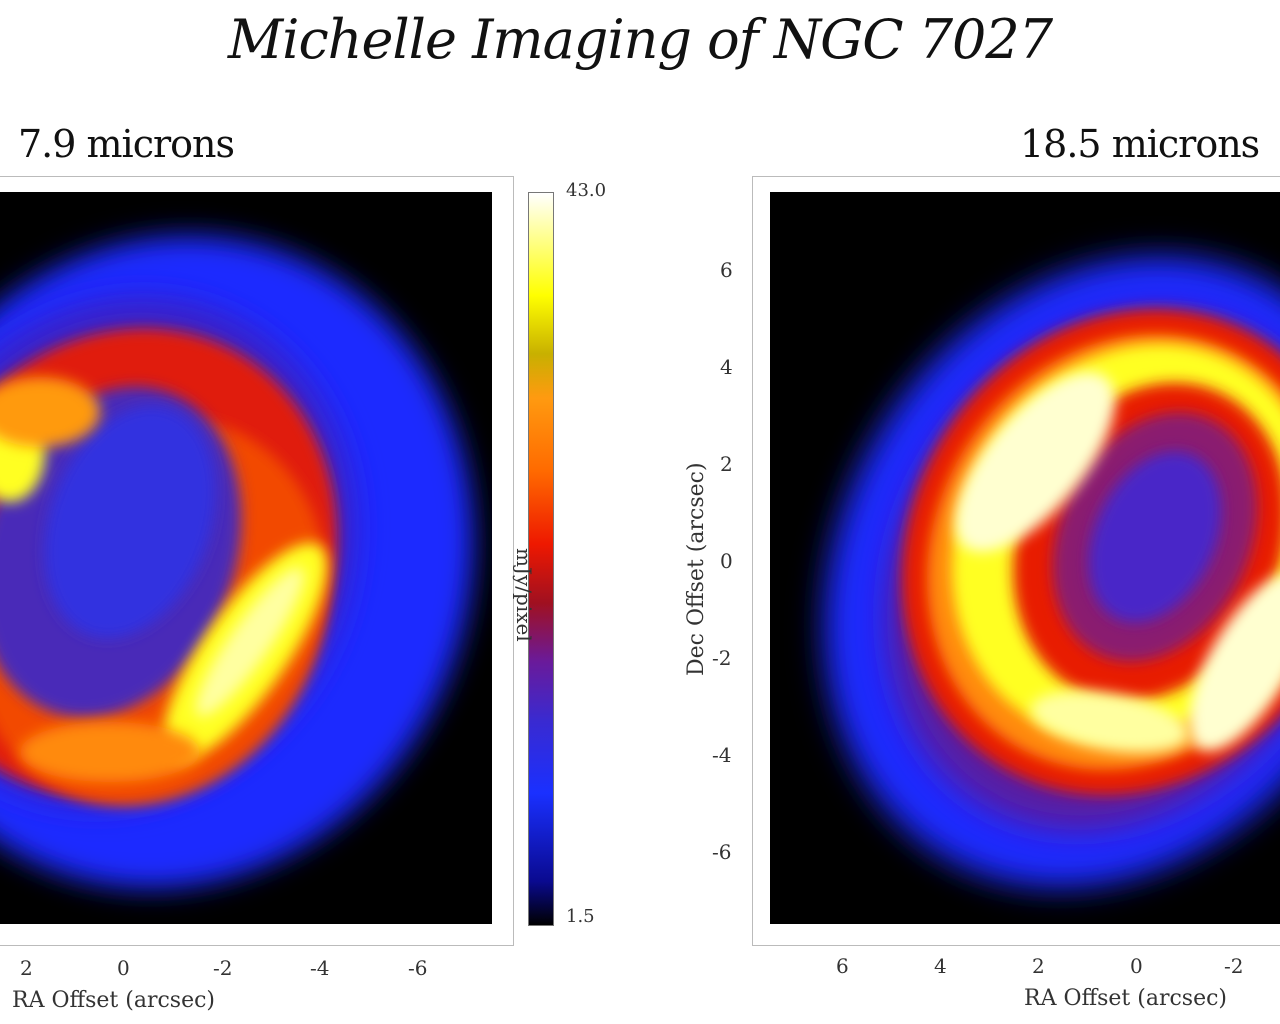 This screenshot has height=1024, width=1280. Describe the element at coordinates (114, 1000) in the screenshot. I see `left-x-axis-label: RA Offset (arcsec)` at that location.